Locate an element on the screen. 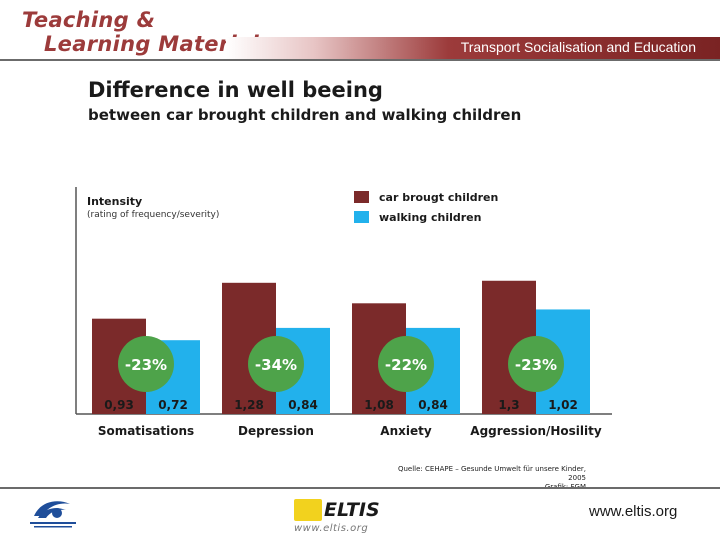  eltis-logo-url: www.eltis.org is located at coordinates (331, 528).